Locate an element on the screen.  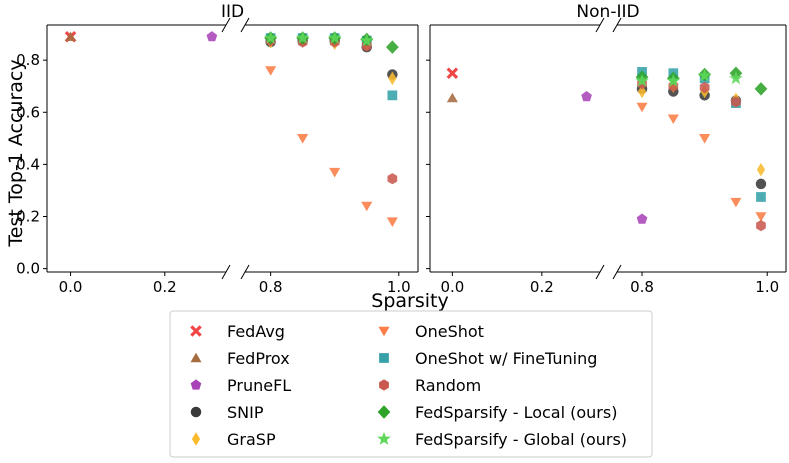
y-tick-label: 0.2 is located at coordinates (28, 217).